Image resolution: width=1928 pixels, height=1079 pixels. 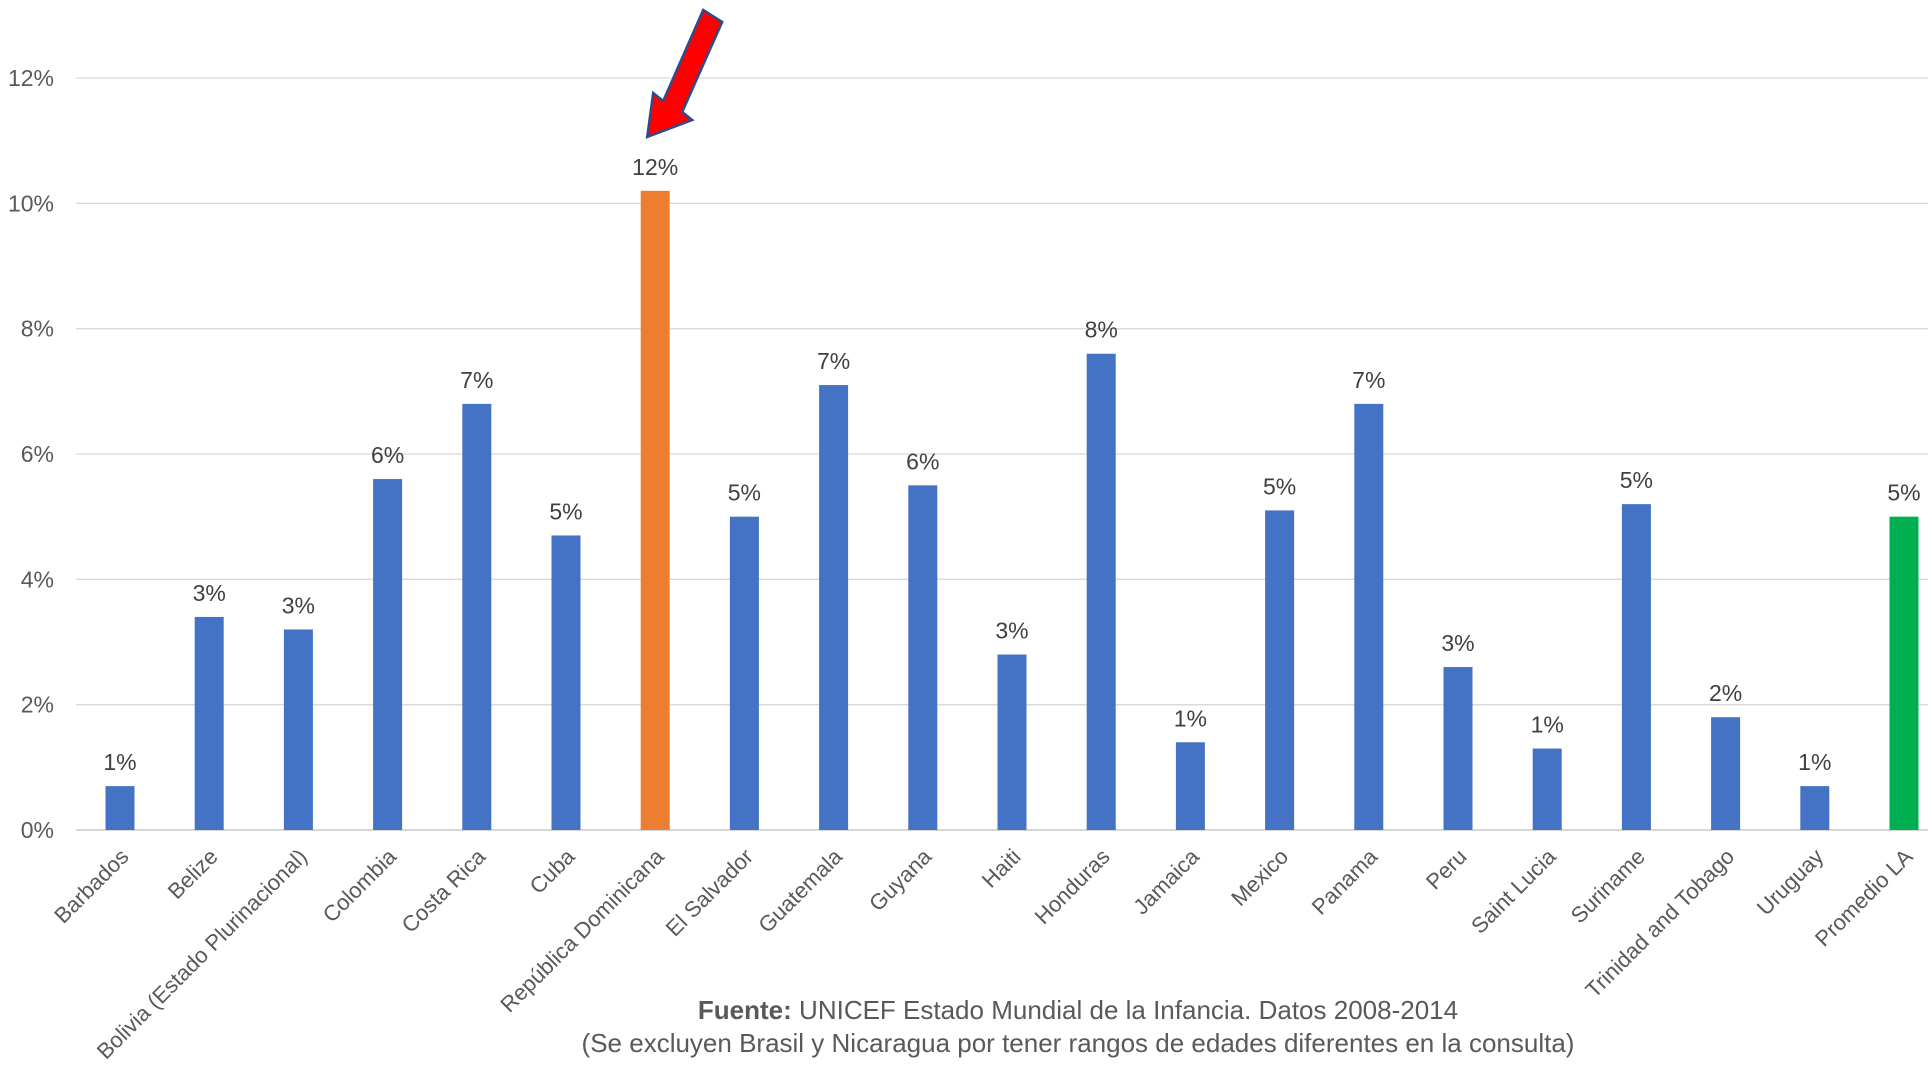 I want to click on category-label: Belize, so click(x=193, y=874).